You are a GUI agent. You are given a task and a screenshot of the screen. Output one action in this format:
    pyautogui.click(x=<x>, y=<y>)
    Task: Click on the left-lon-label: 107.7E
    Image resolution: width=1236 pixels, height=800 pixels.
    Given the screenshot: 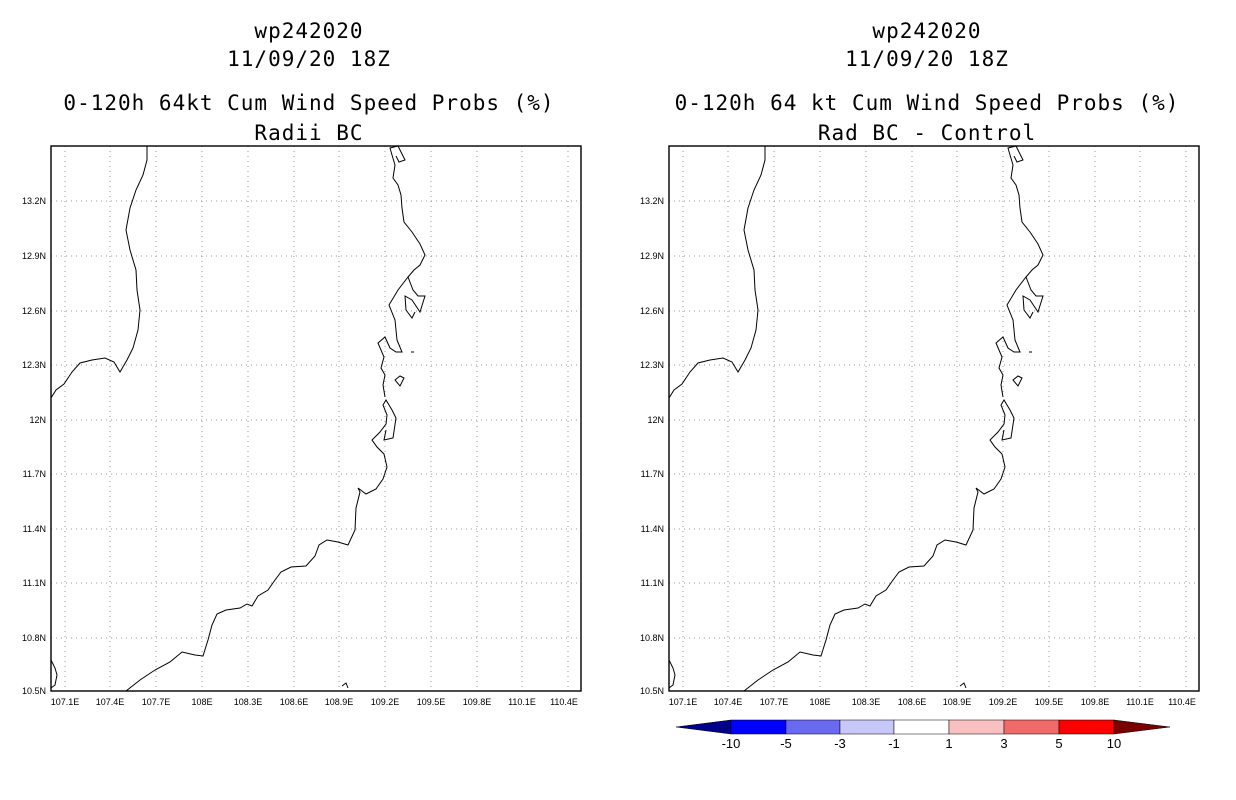 What is the action you would take?
    pyautogui.click(x=156, y=702)
    